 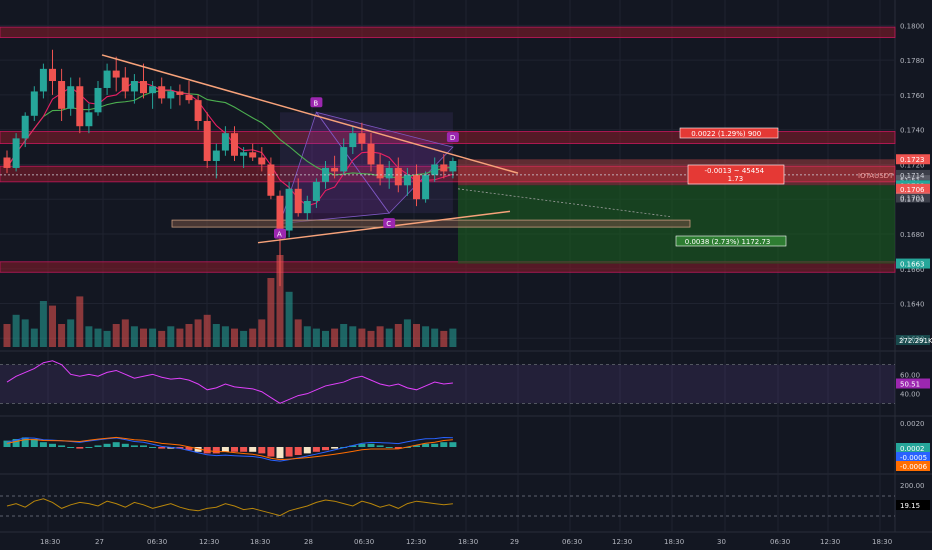 I want to click on time-tick-label: 30, so click(x=721, y=542).